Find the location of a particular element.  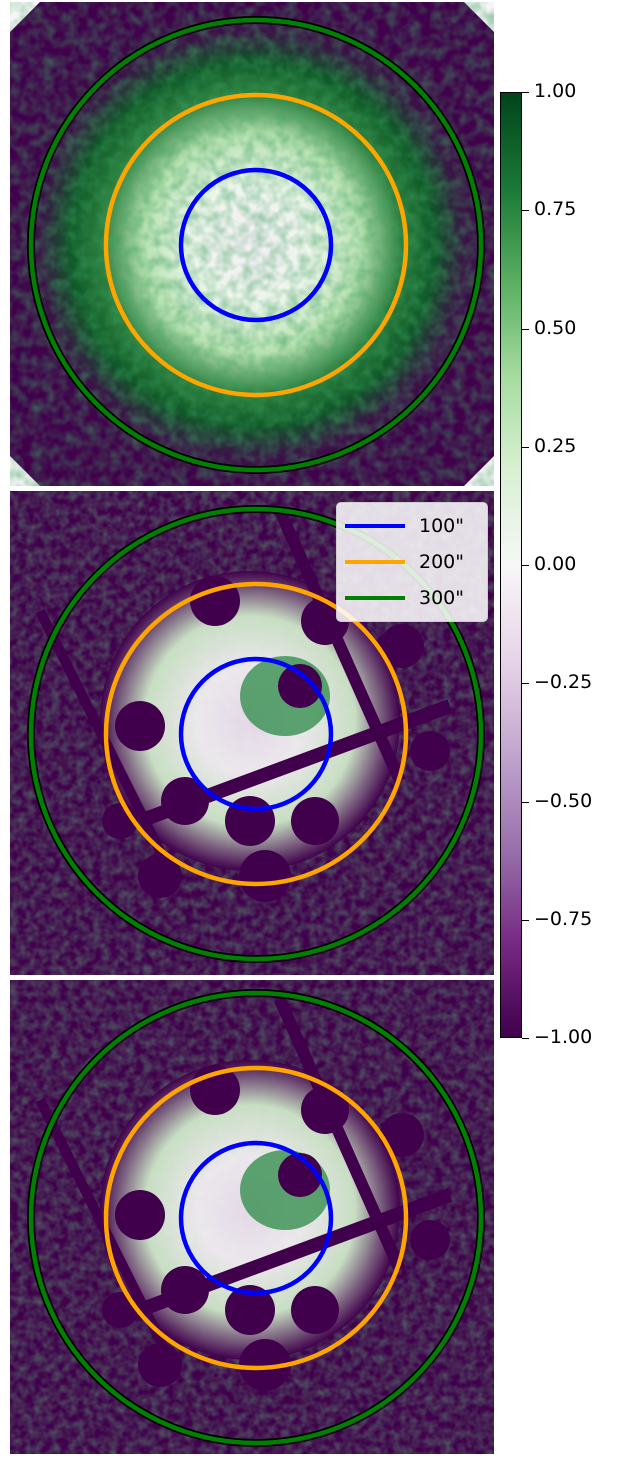

legend: 100" 200" 300" is located at coordinates (412, 562).